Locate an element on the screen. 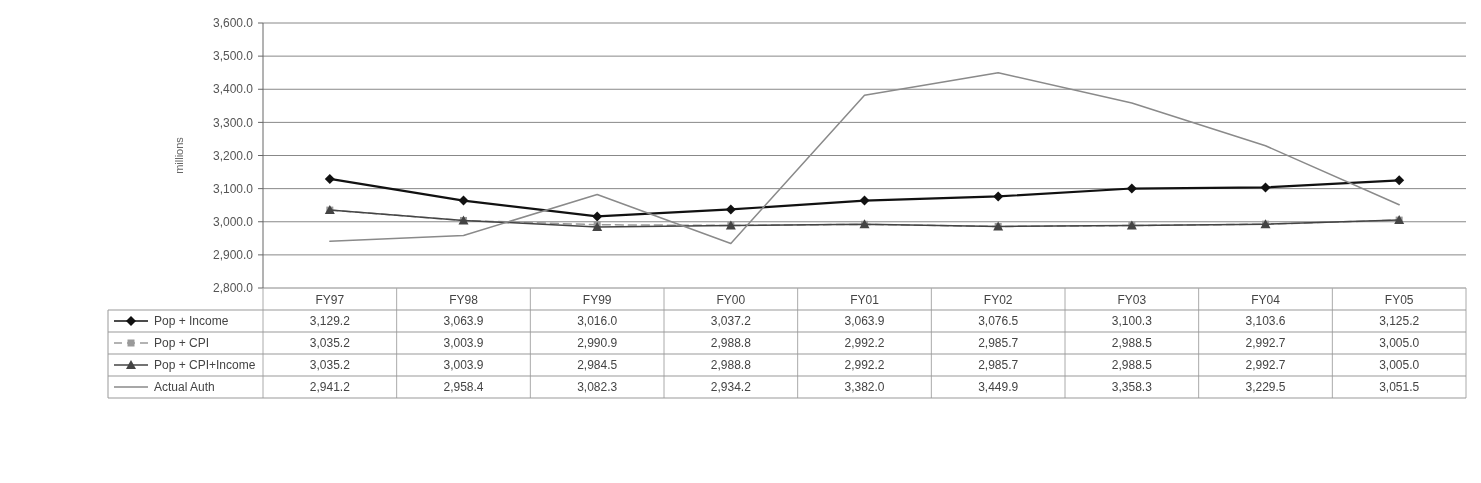 This screenshot has width=1481, height=483. y-tick-label: 3,200.0 is located at coordinates (233, 155).